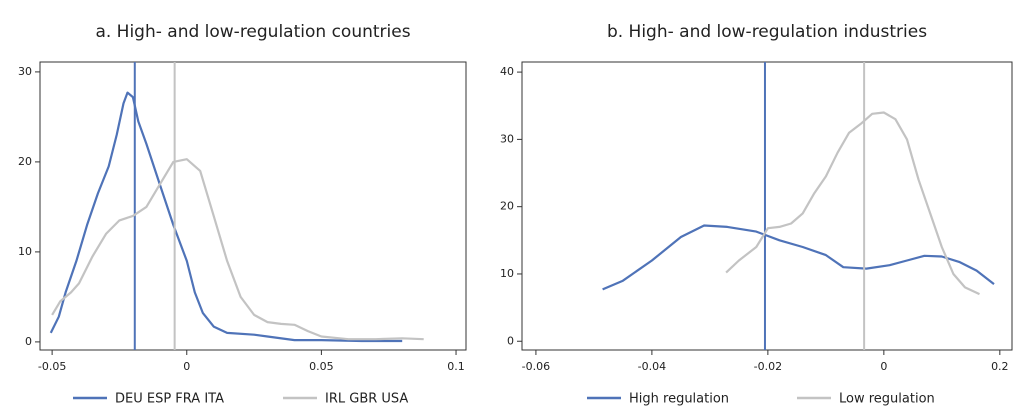  What do you see at coordinates (52, 366) in the screenshot?
I see `x-tick-label: -0.05` at bounding box center [52, 366].